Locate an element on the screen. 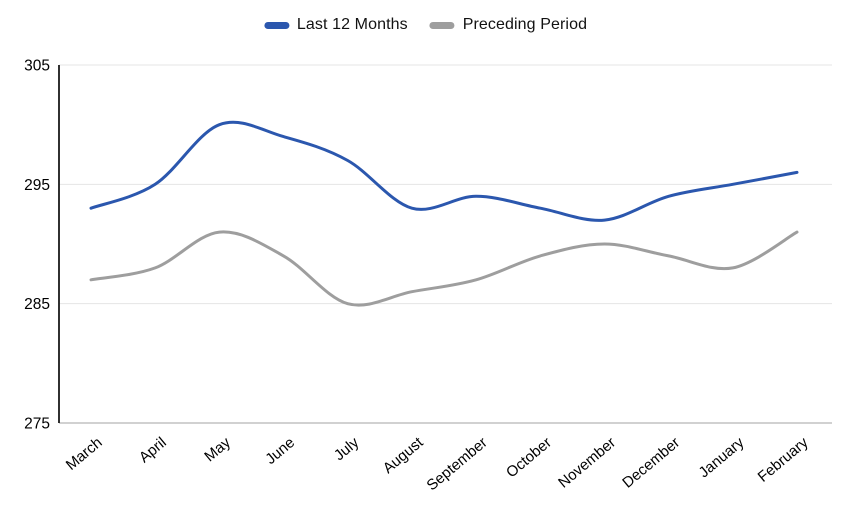  x-axis-month-label: January is located at coordinates (722, 458).